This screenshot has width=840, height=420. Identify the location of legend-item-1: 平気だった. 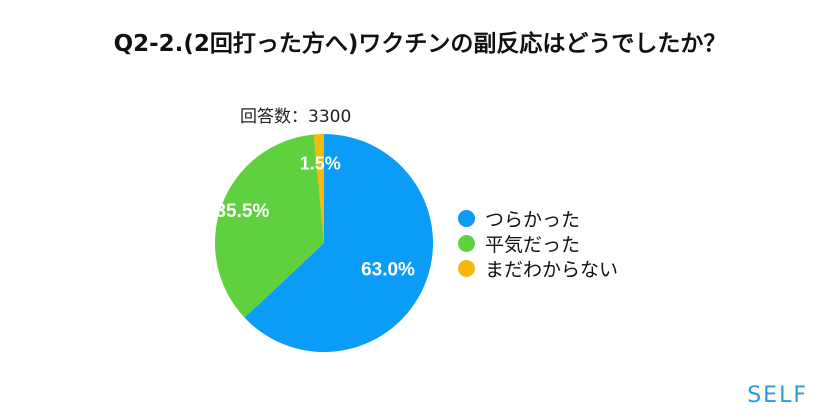
(538, 243).